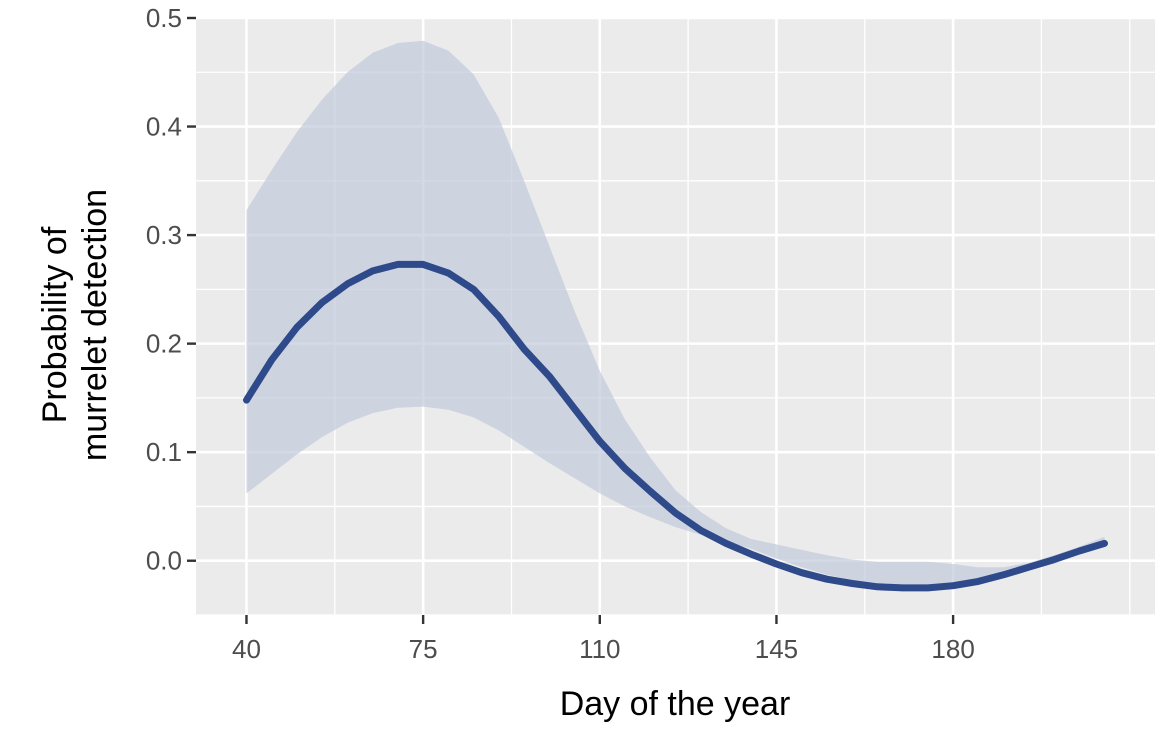 The width and height of the screenshot is (1175, 749). What do you see at coordinates (55, 324) in the screenshot?
I see `y-axis-title-line-1: Probability of` at bounding box center [55, 324].